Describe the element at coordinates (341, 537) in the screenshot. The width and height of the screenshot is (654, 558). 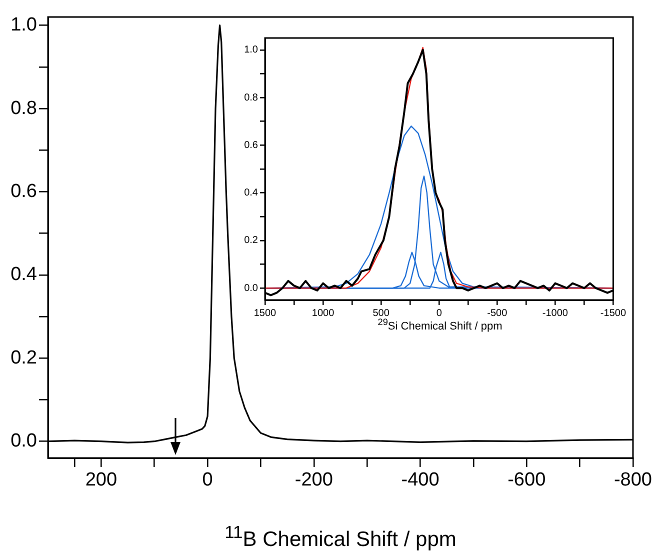
I see `x-axis-title: $^{11}$B Chemical Shift / ppm` at that location.